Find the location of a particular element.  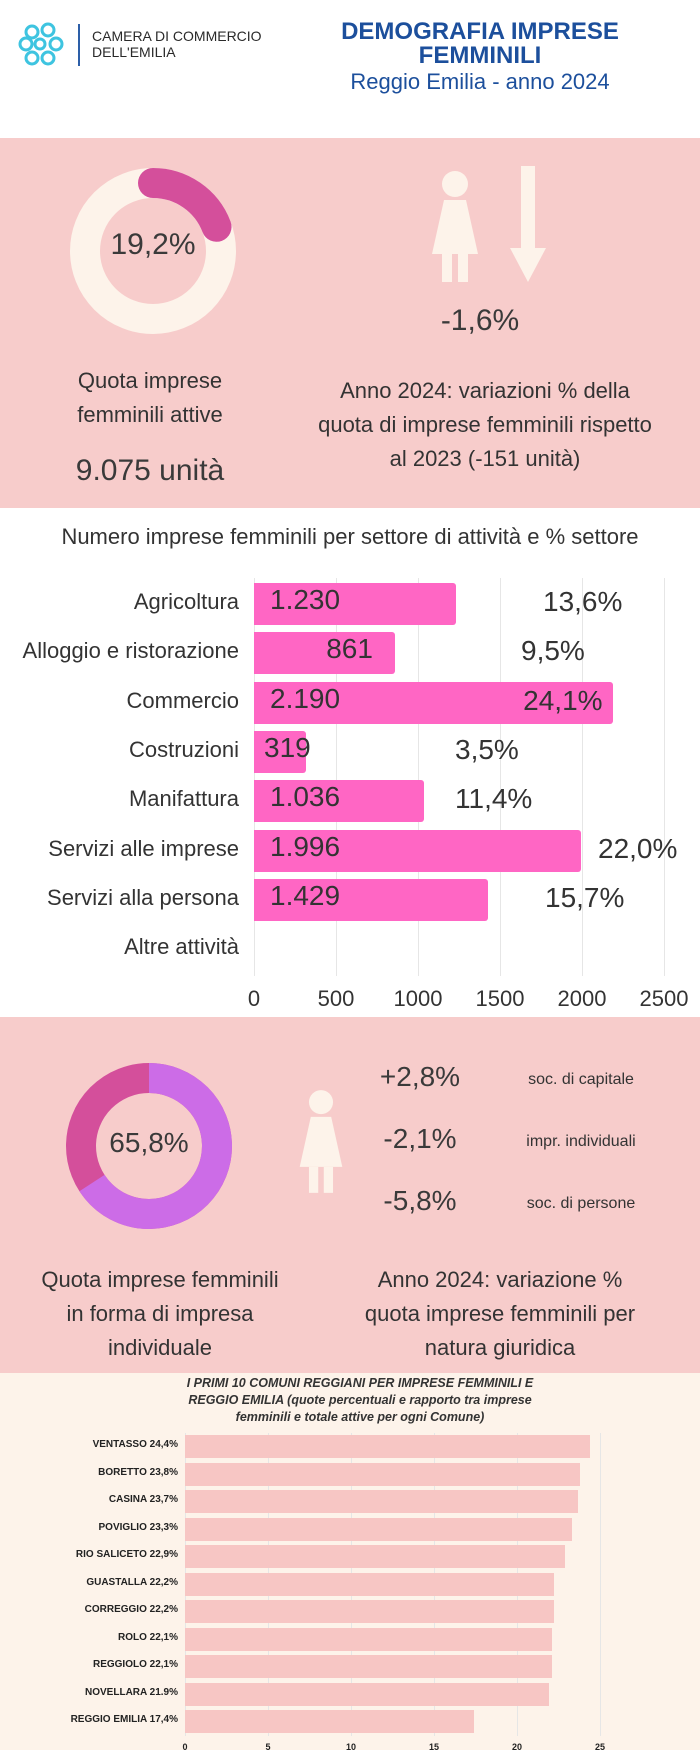

forma-text-line-3: natura giuridica is located at coordinates (500, 1347).